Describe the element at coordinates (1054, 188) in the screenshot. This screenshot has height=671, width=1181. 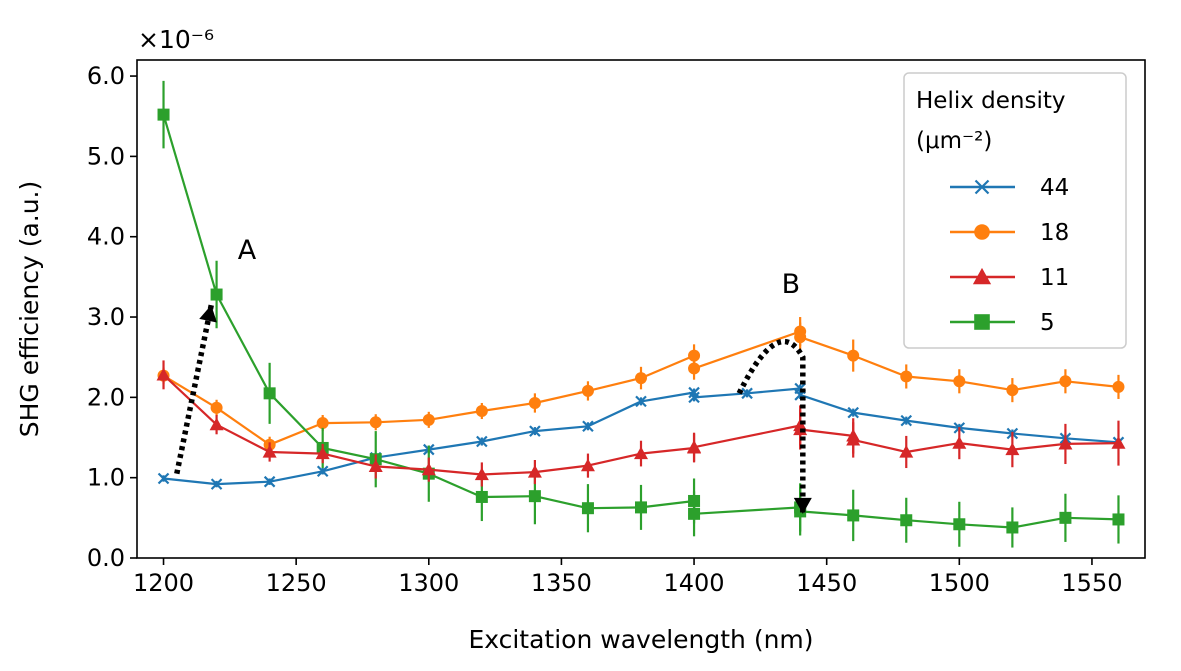
I see `legend-label-44: 44` at that location.